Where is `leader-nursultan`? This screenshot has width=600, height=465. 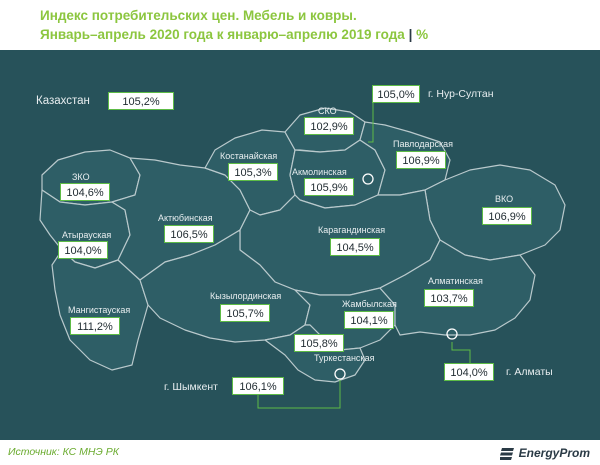 leader-nursultan is located at coordinates (371, 122).